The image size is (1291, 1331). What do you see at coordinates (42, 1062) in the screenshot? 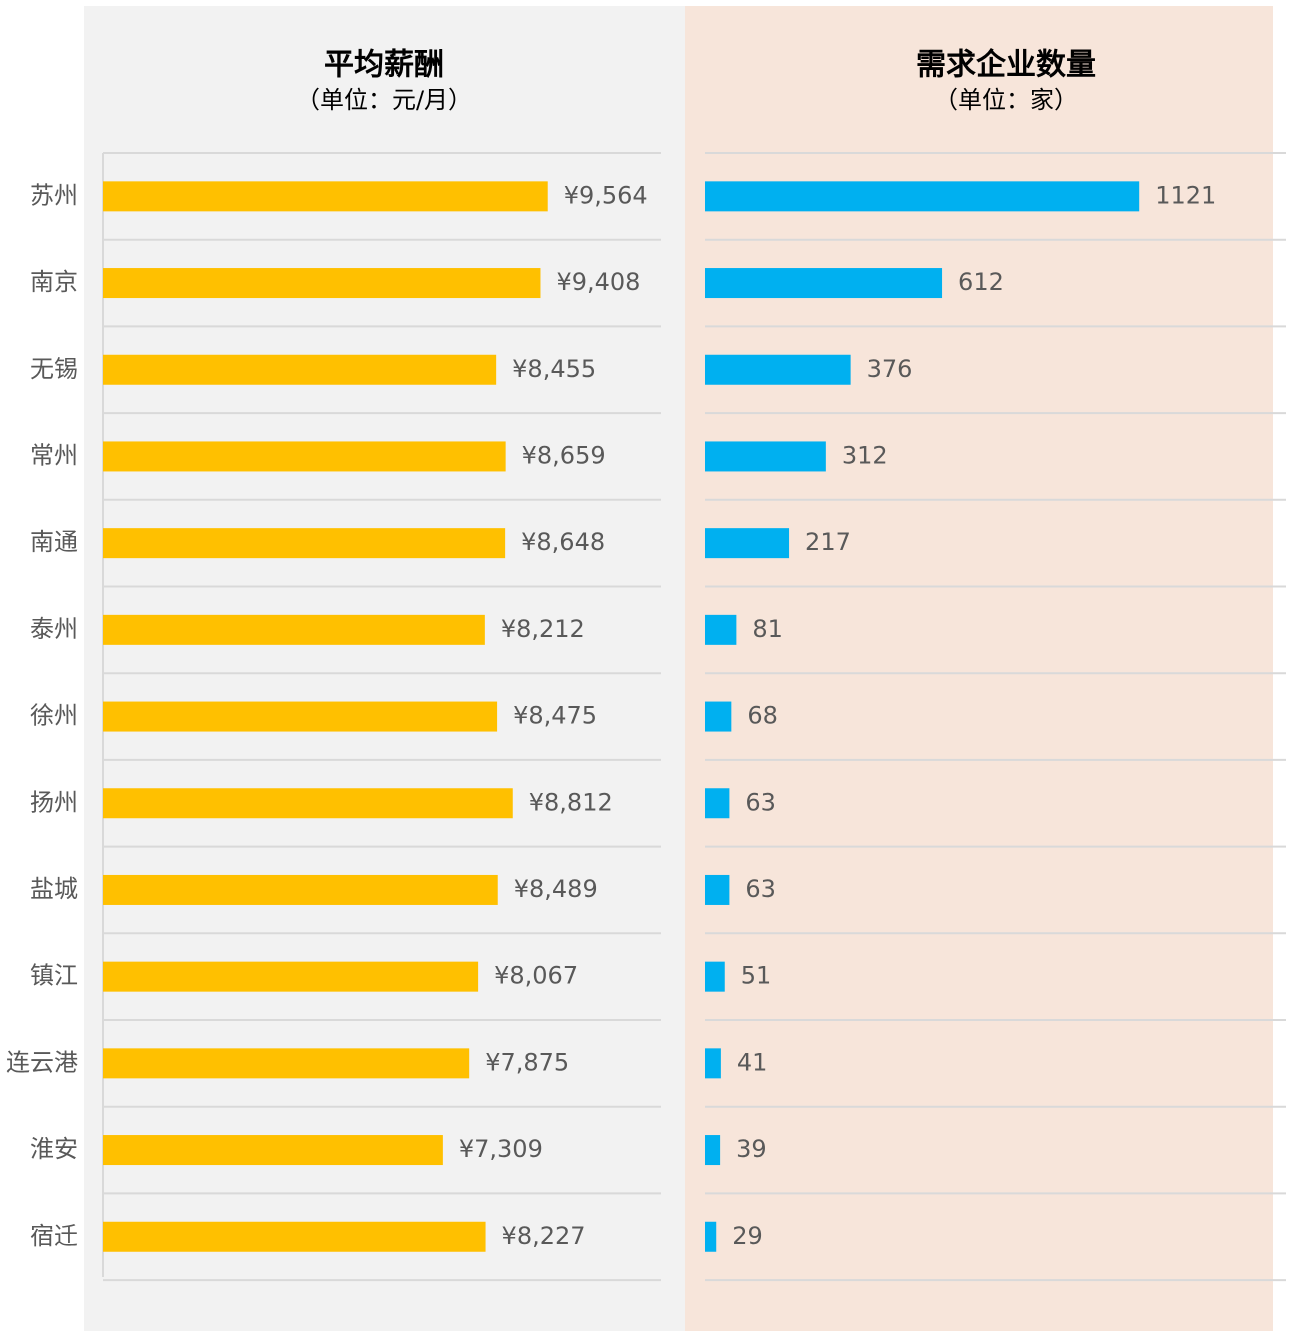
I see `category-label: 连云港` at bounding box center [42, 1062].